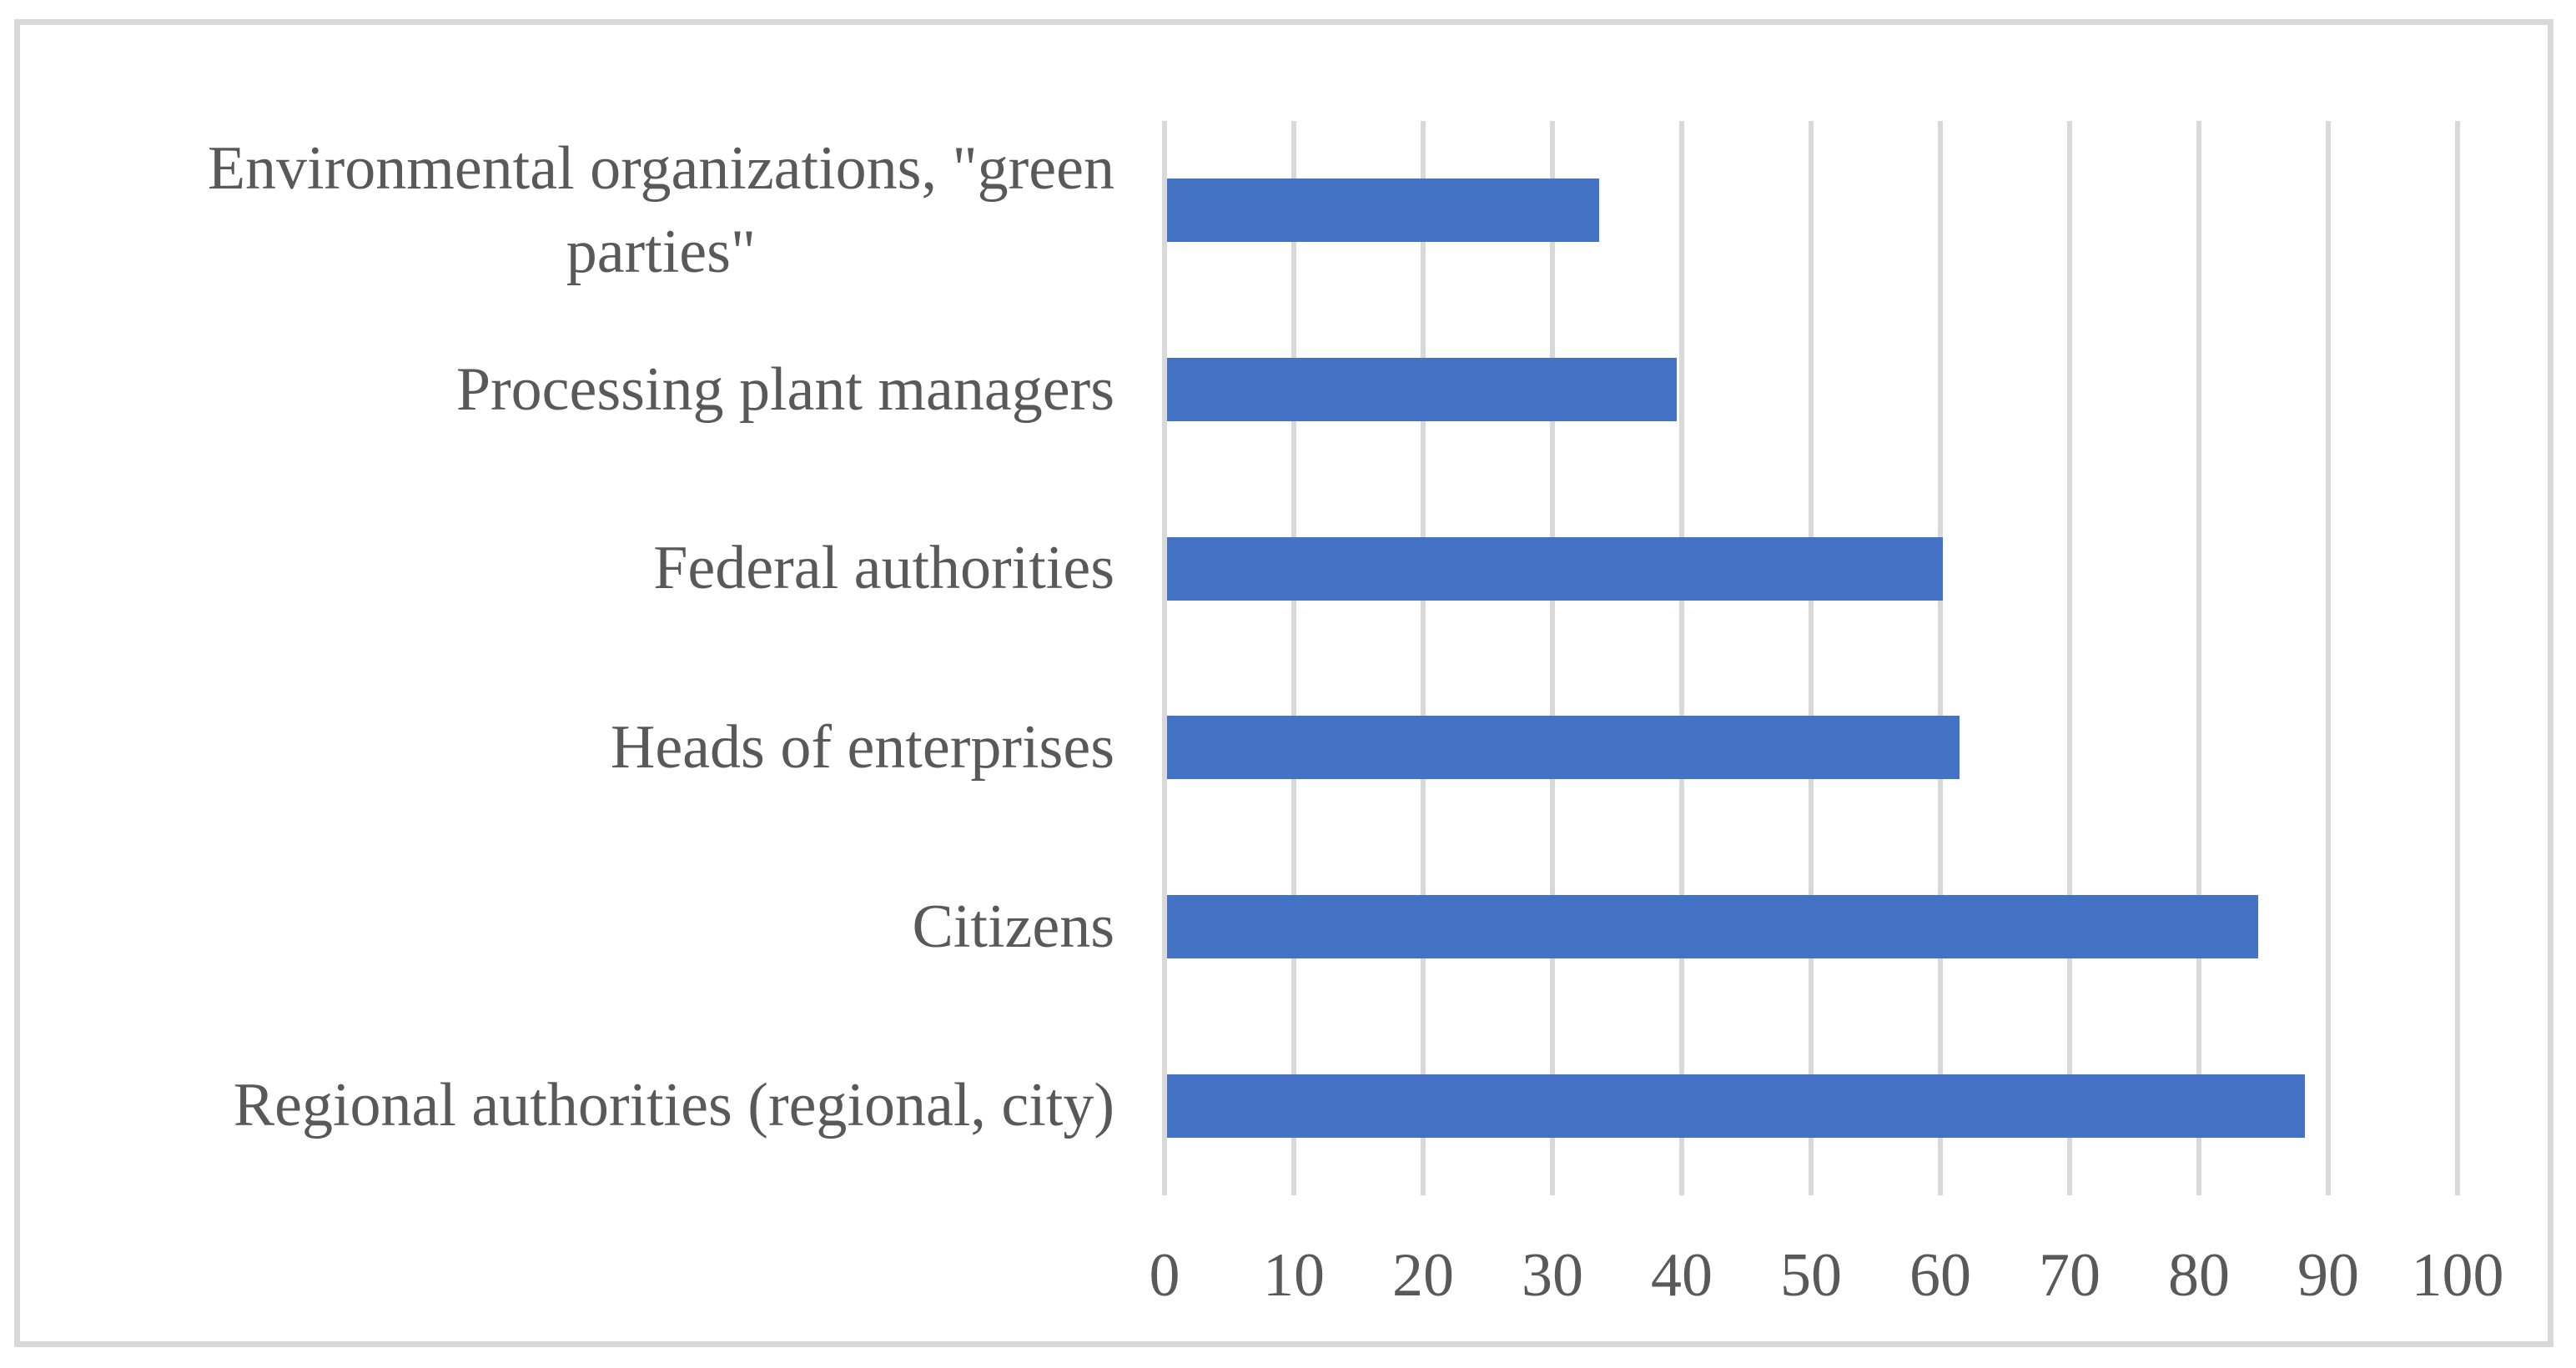 The height and width of the screenshot is (1368, 2576). I want to click on x-tick-label: 80, so click(2199, 1275).